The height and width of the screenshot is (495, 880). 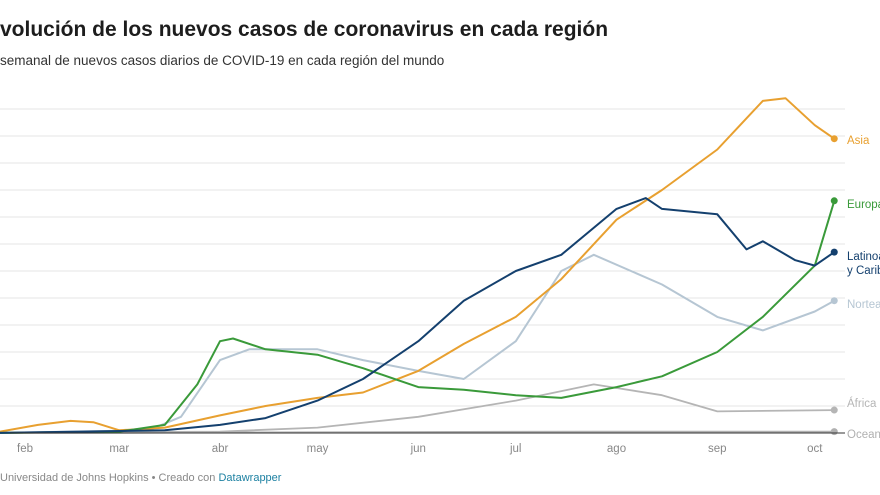 I want to click on x-tick-label: mar, so click(x=119, y=449).